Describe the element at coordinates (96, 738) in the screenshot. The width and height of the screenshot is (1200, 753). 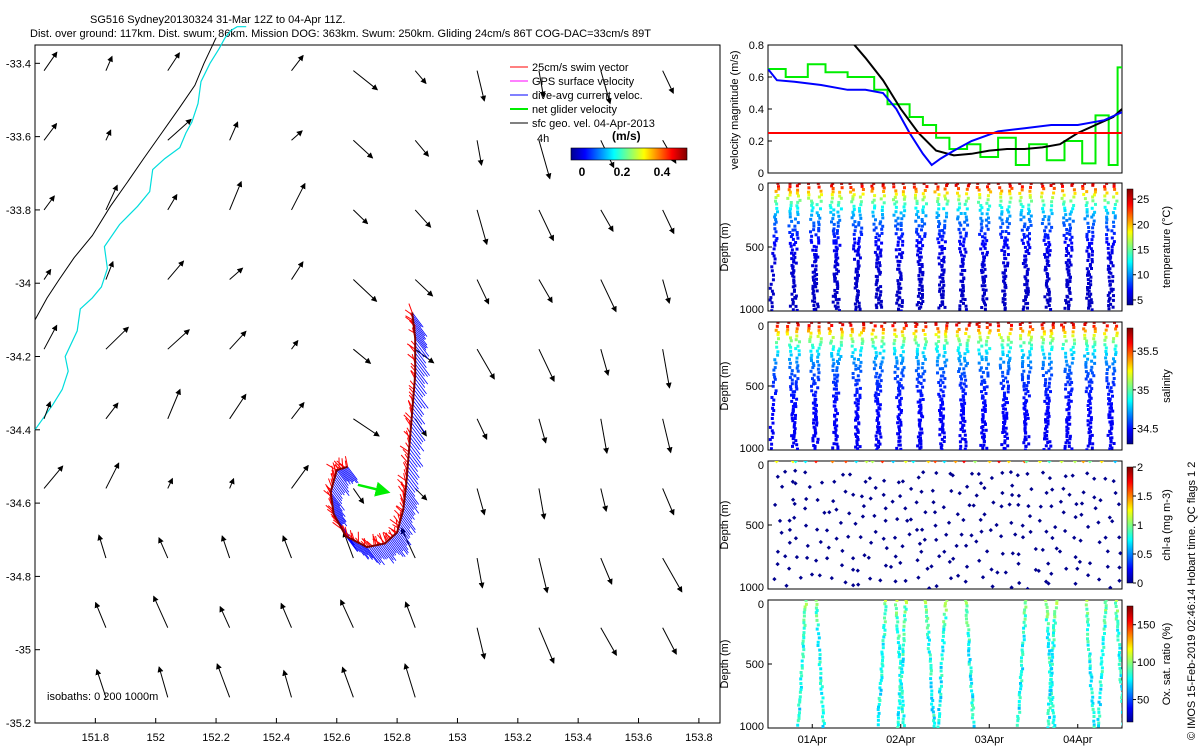
I see `map-xtick-label: 151.8` at that location.